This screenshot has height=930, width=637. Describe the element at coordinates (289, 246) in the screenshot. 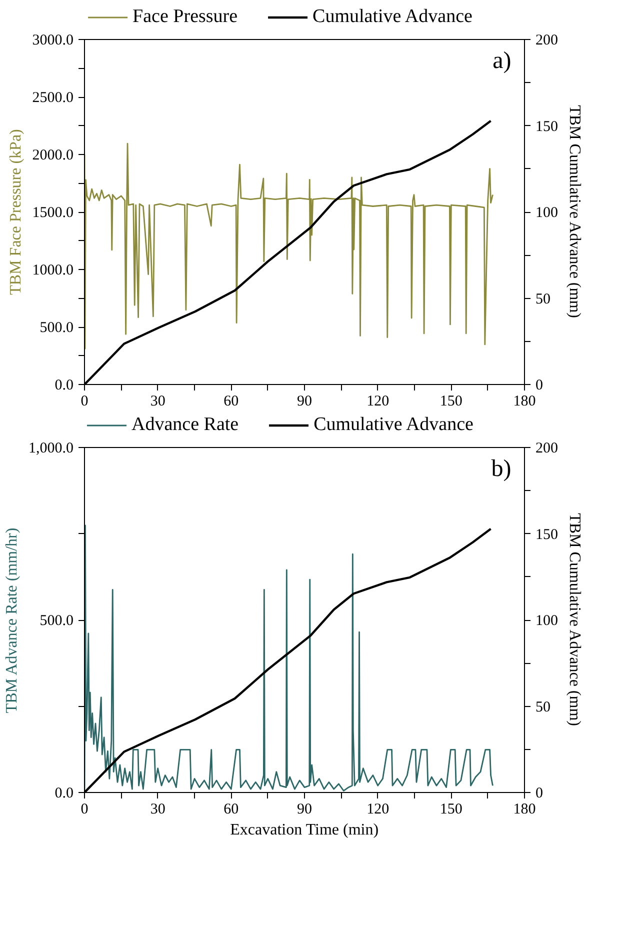

I see `line-series` at that location.